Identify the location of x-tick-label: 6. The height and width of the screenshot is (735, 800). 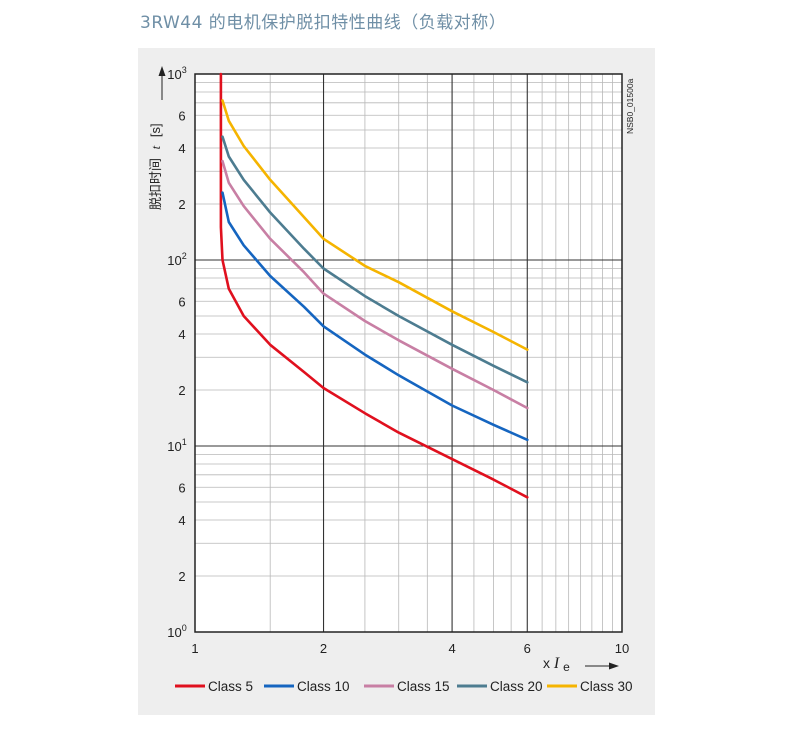
(527, 648).